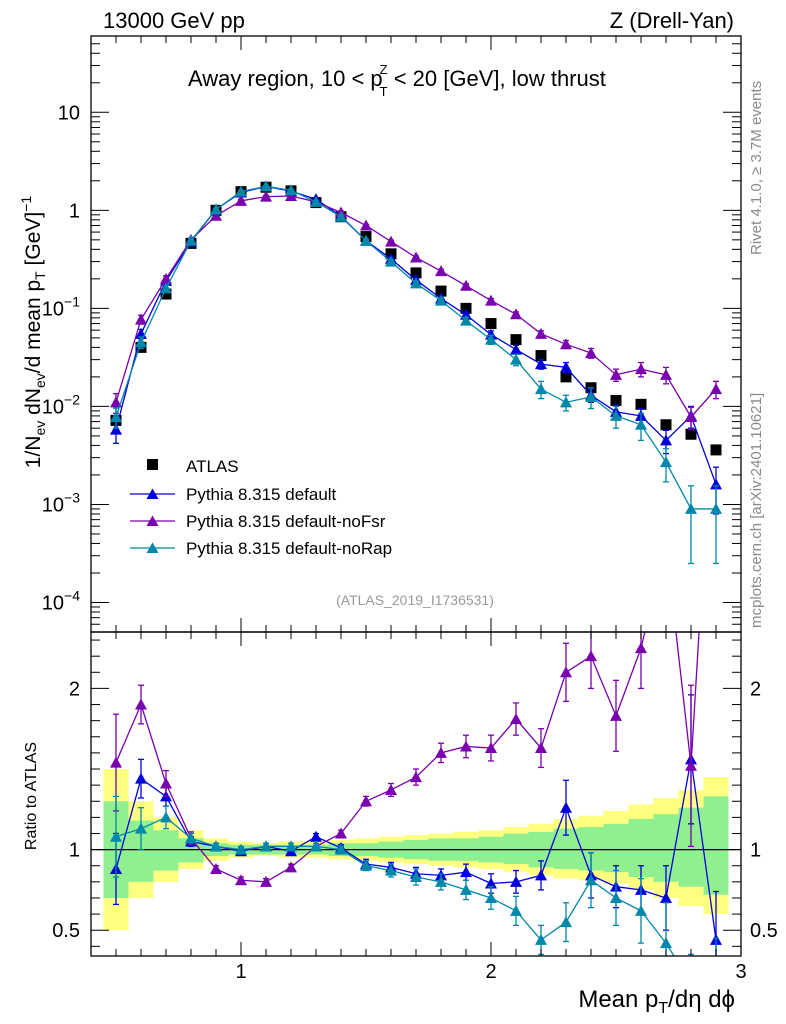 Image resolution: width=786 pixels, height=1024 pixels. Describe the element at coordinates (74, 689) in the screenshot. I see `ratio-y-tick-label-left: 2` at that location.